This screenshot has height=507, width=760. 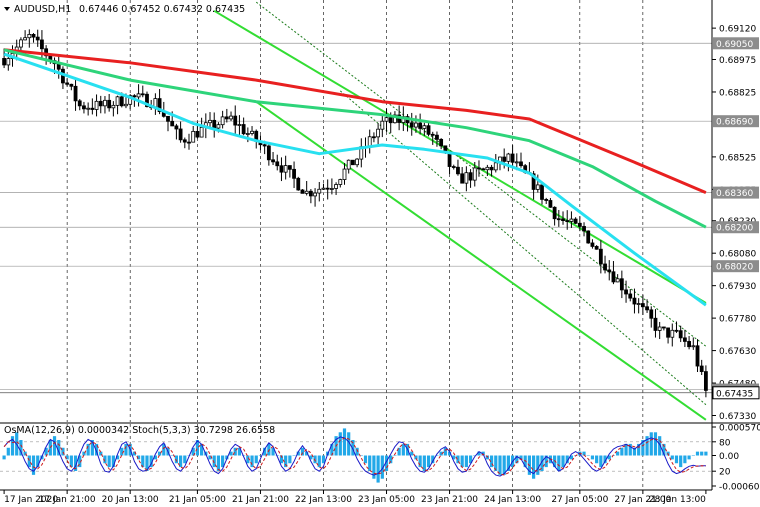 What do you see at coordinates (725, 473) in the screenshot?
I see `osc-tick-label: 20` at bounding box center [725, 473].